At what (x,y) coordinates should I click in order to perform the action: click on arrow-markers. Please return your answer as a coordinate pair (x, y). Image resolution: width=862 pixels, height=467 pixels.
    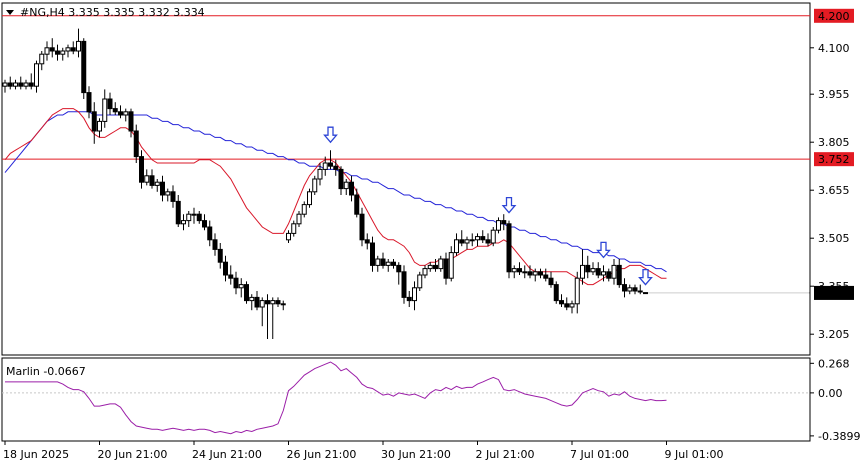
    Looking at the image, I should click on (488, 206).